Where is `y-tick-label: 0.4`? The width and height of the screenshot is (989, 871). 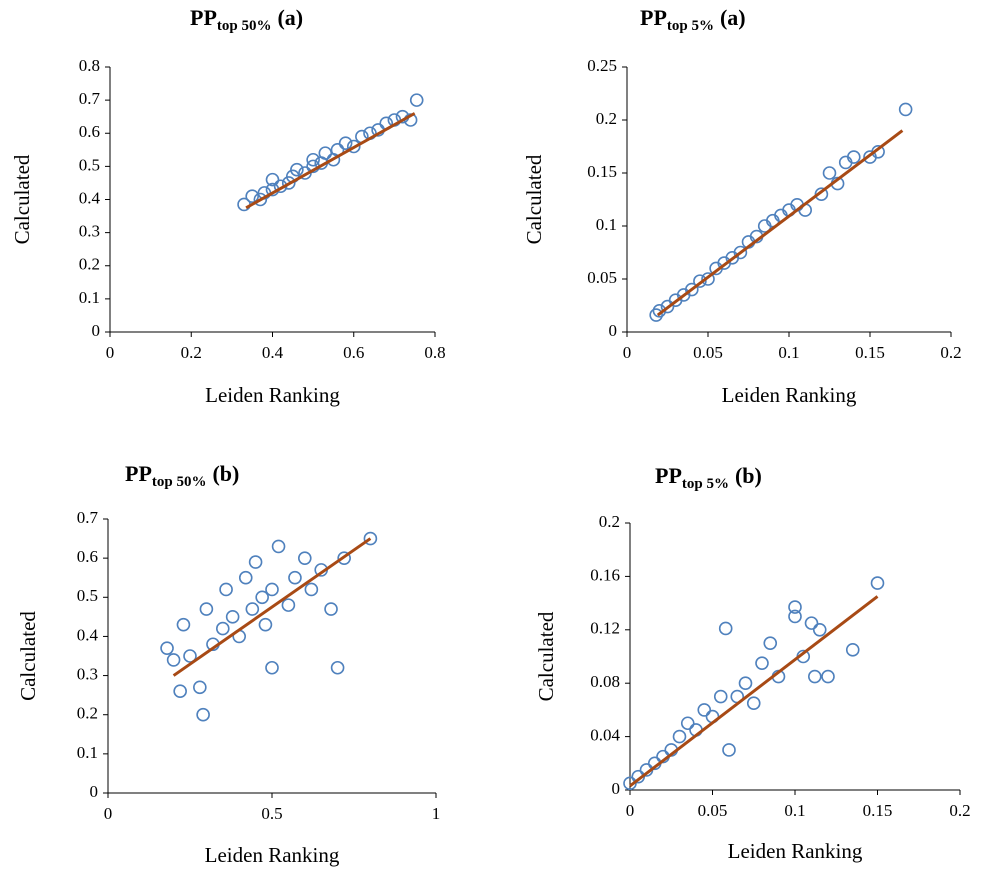
y-tick-label: 0.4 is located at coordinates (88, 634).